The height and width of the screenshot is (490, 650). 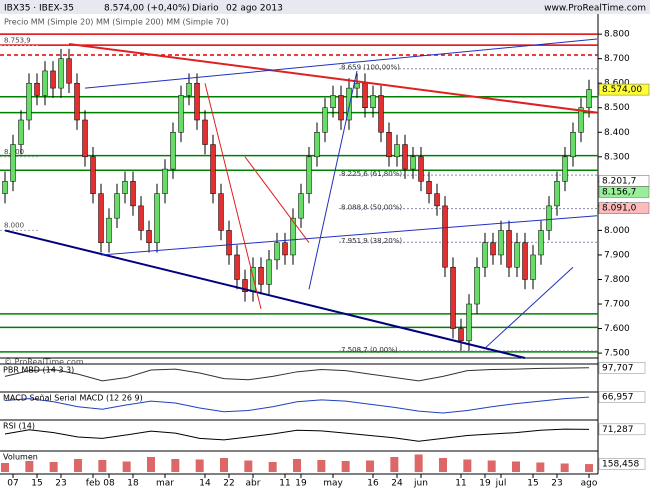 I want to click on x-tick-label: 11, so click(x=460, y=484).